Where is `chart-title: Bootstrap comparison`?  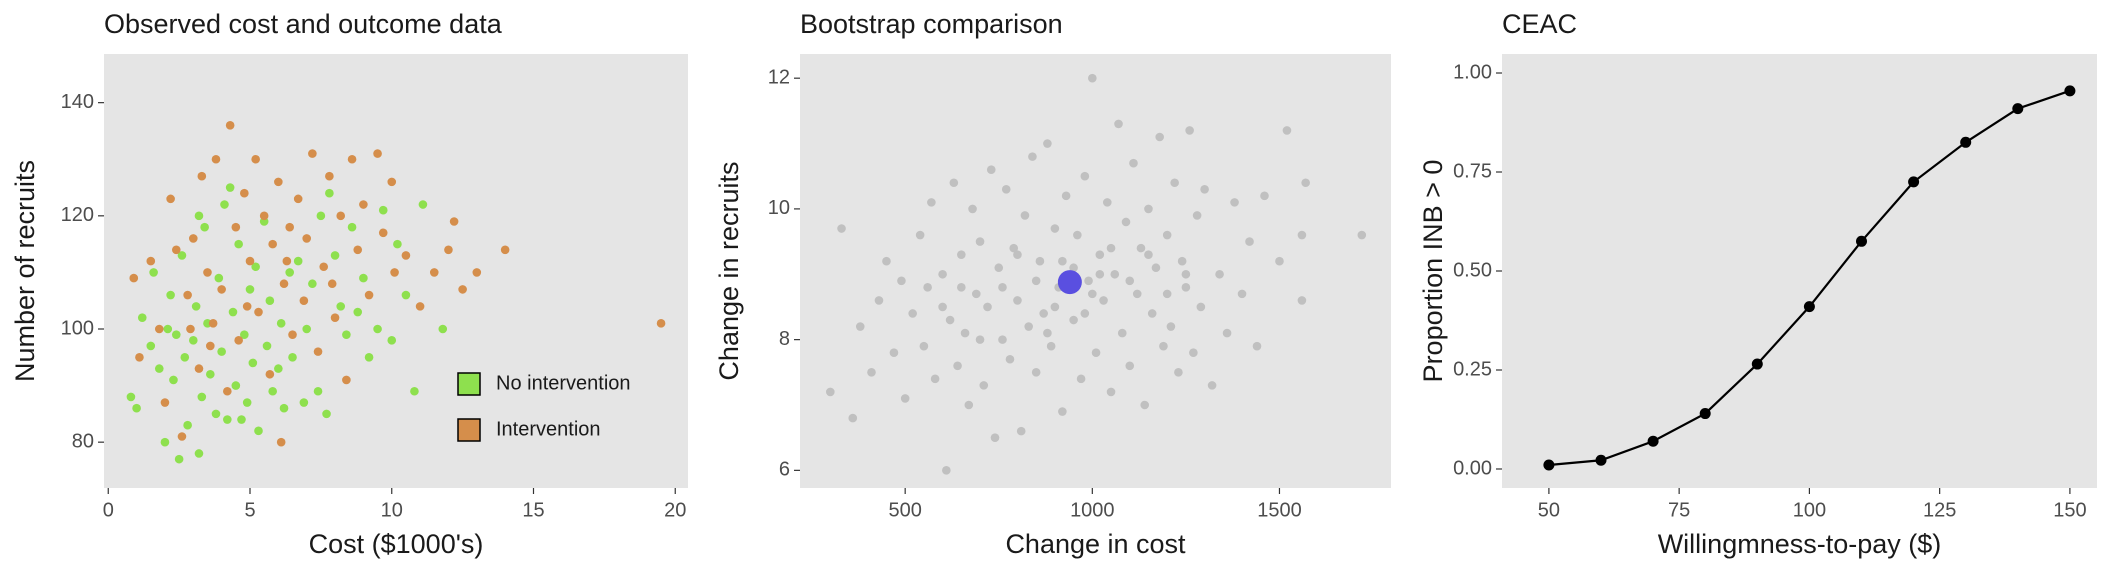 chart-title: Bootstrap comparison is located at coordinates (931, 24).